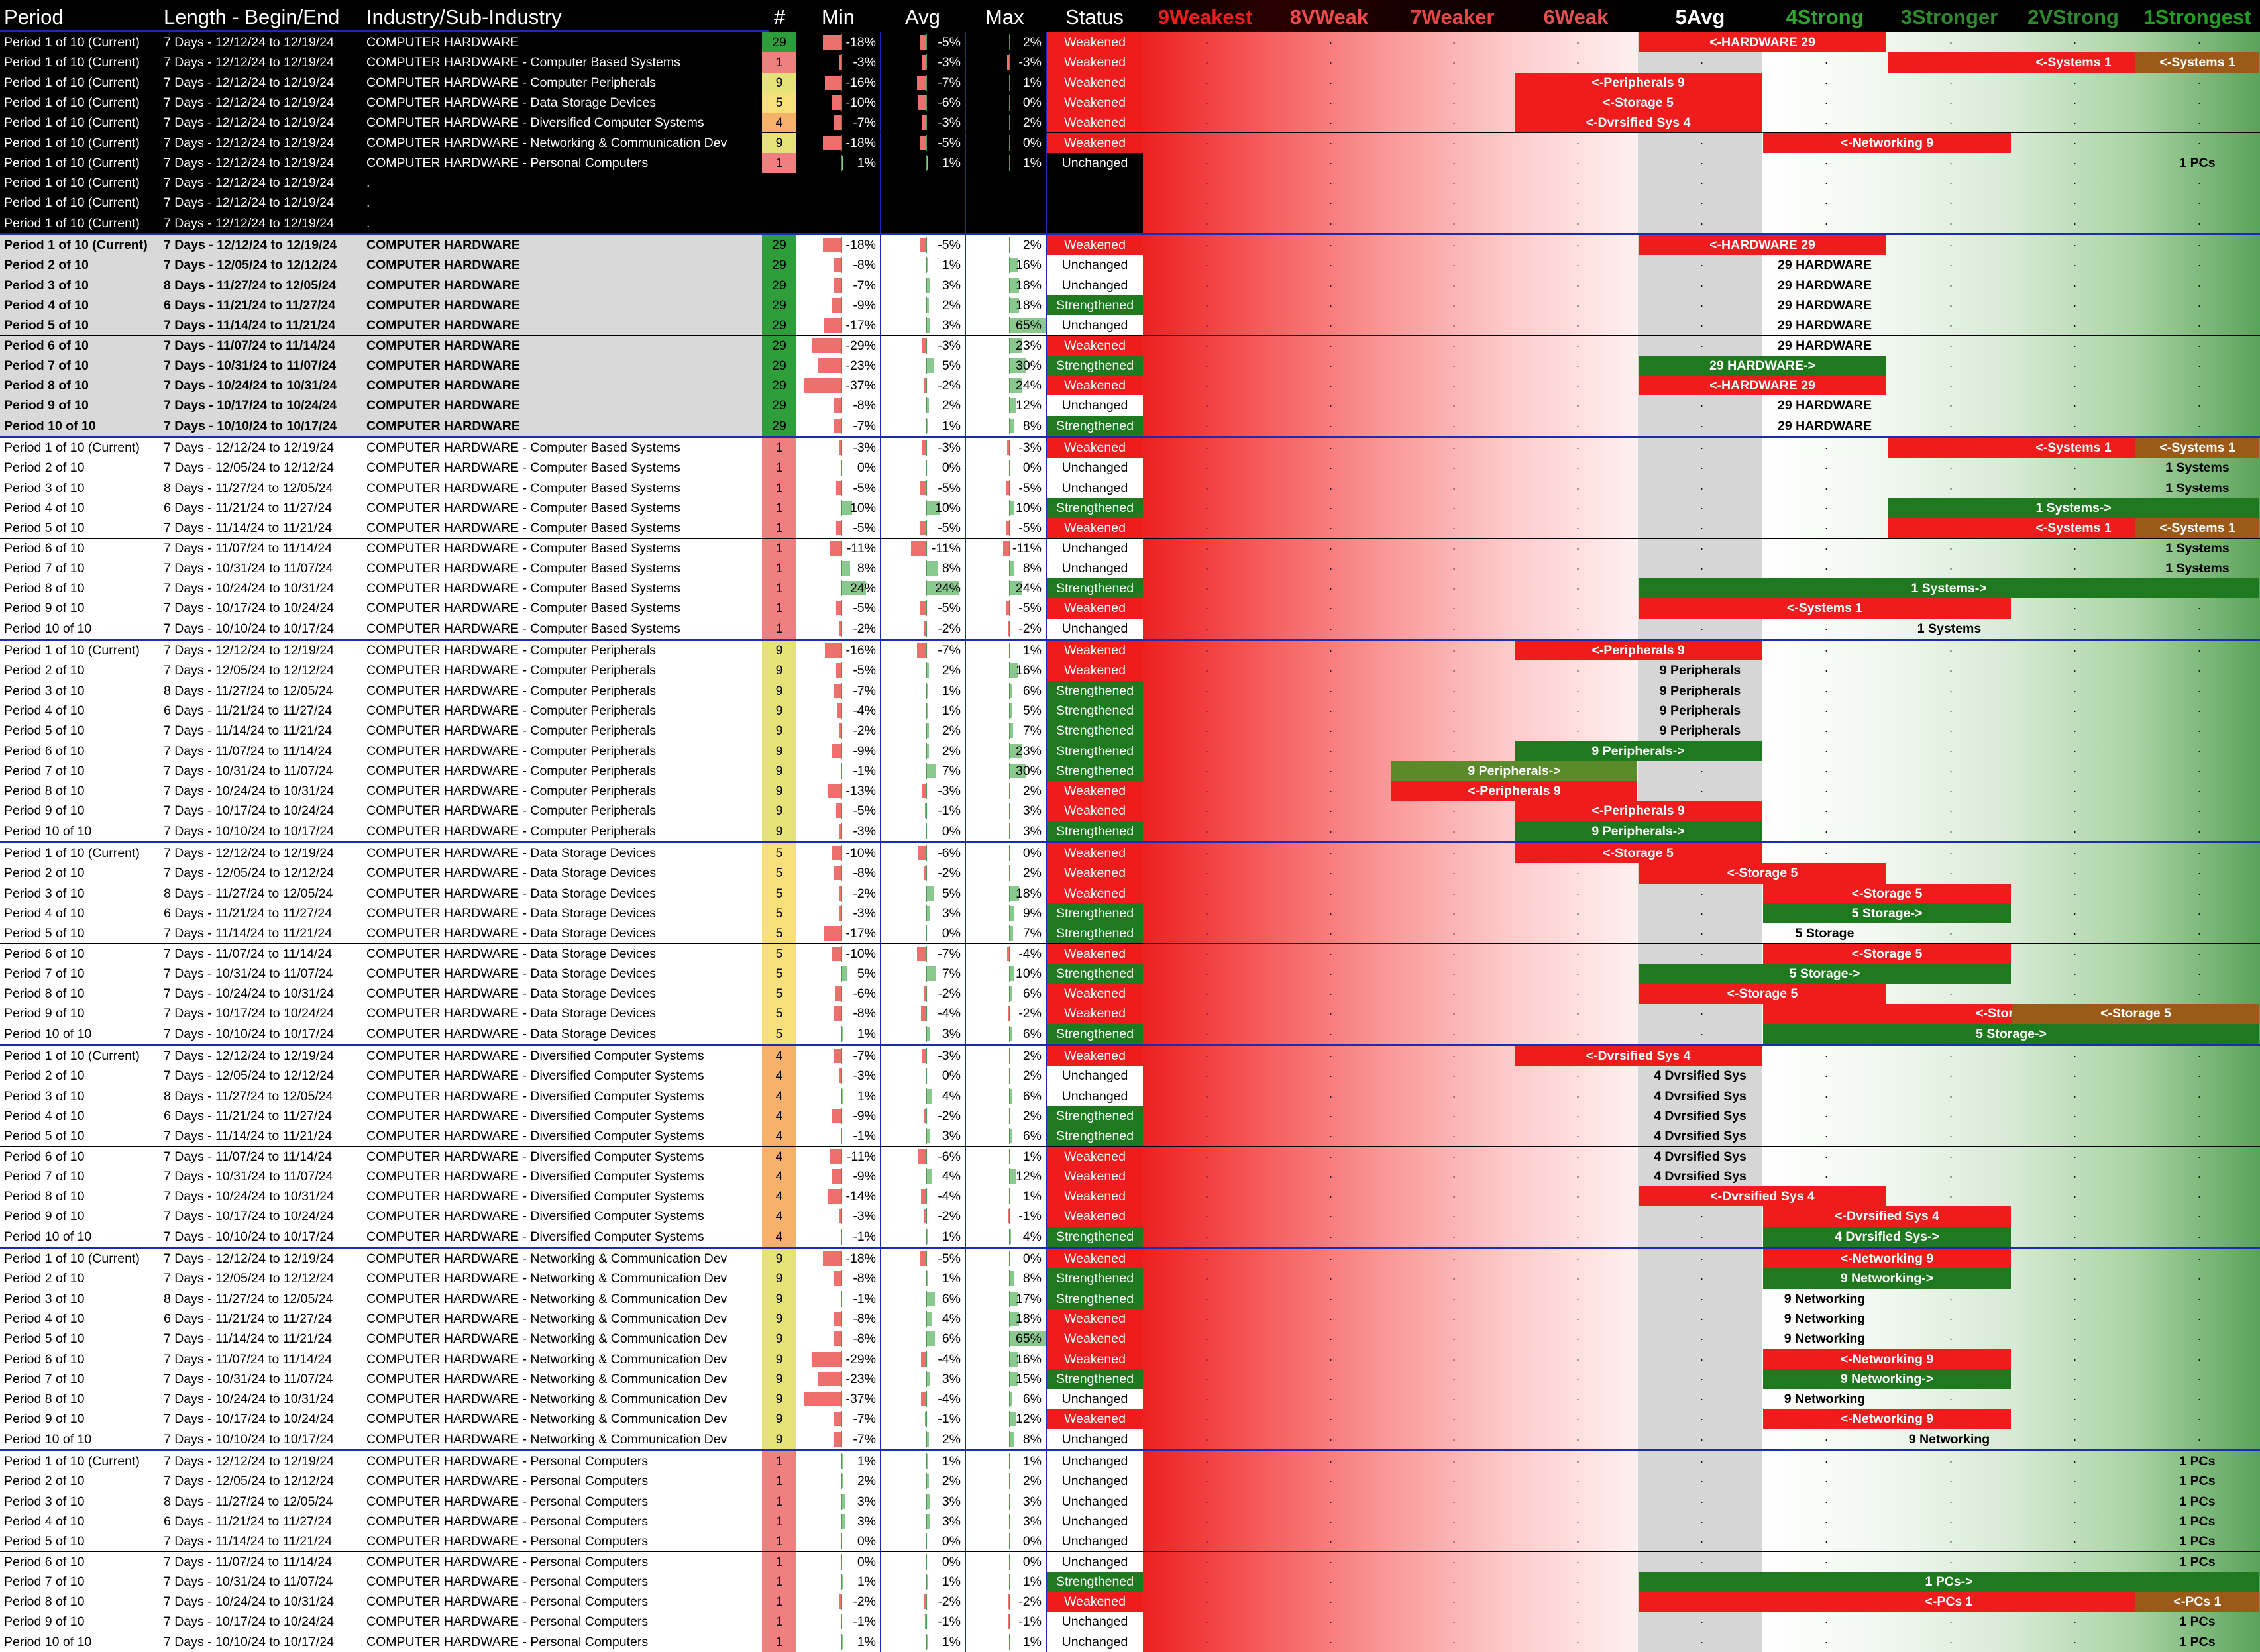 Image resolution: width=2260 pixels, height=1652 pixels. I want to click on industry-cell: COMPUTER HARDWARE, so click(565, 285).